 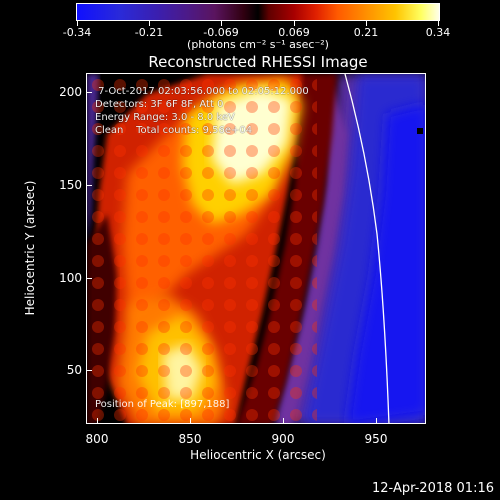 What do you see at coordinates (433, 488) in the screenshot?
I see `plot-timestamp: 12-Apr-2018 01:16` at bounding box center [433, 488].